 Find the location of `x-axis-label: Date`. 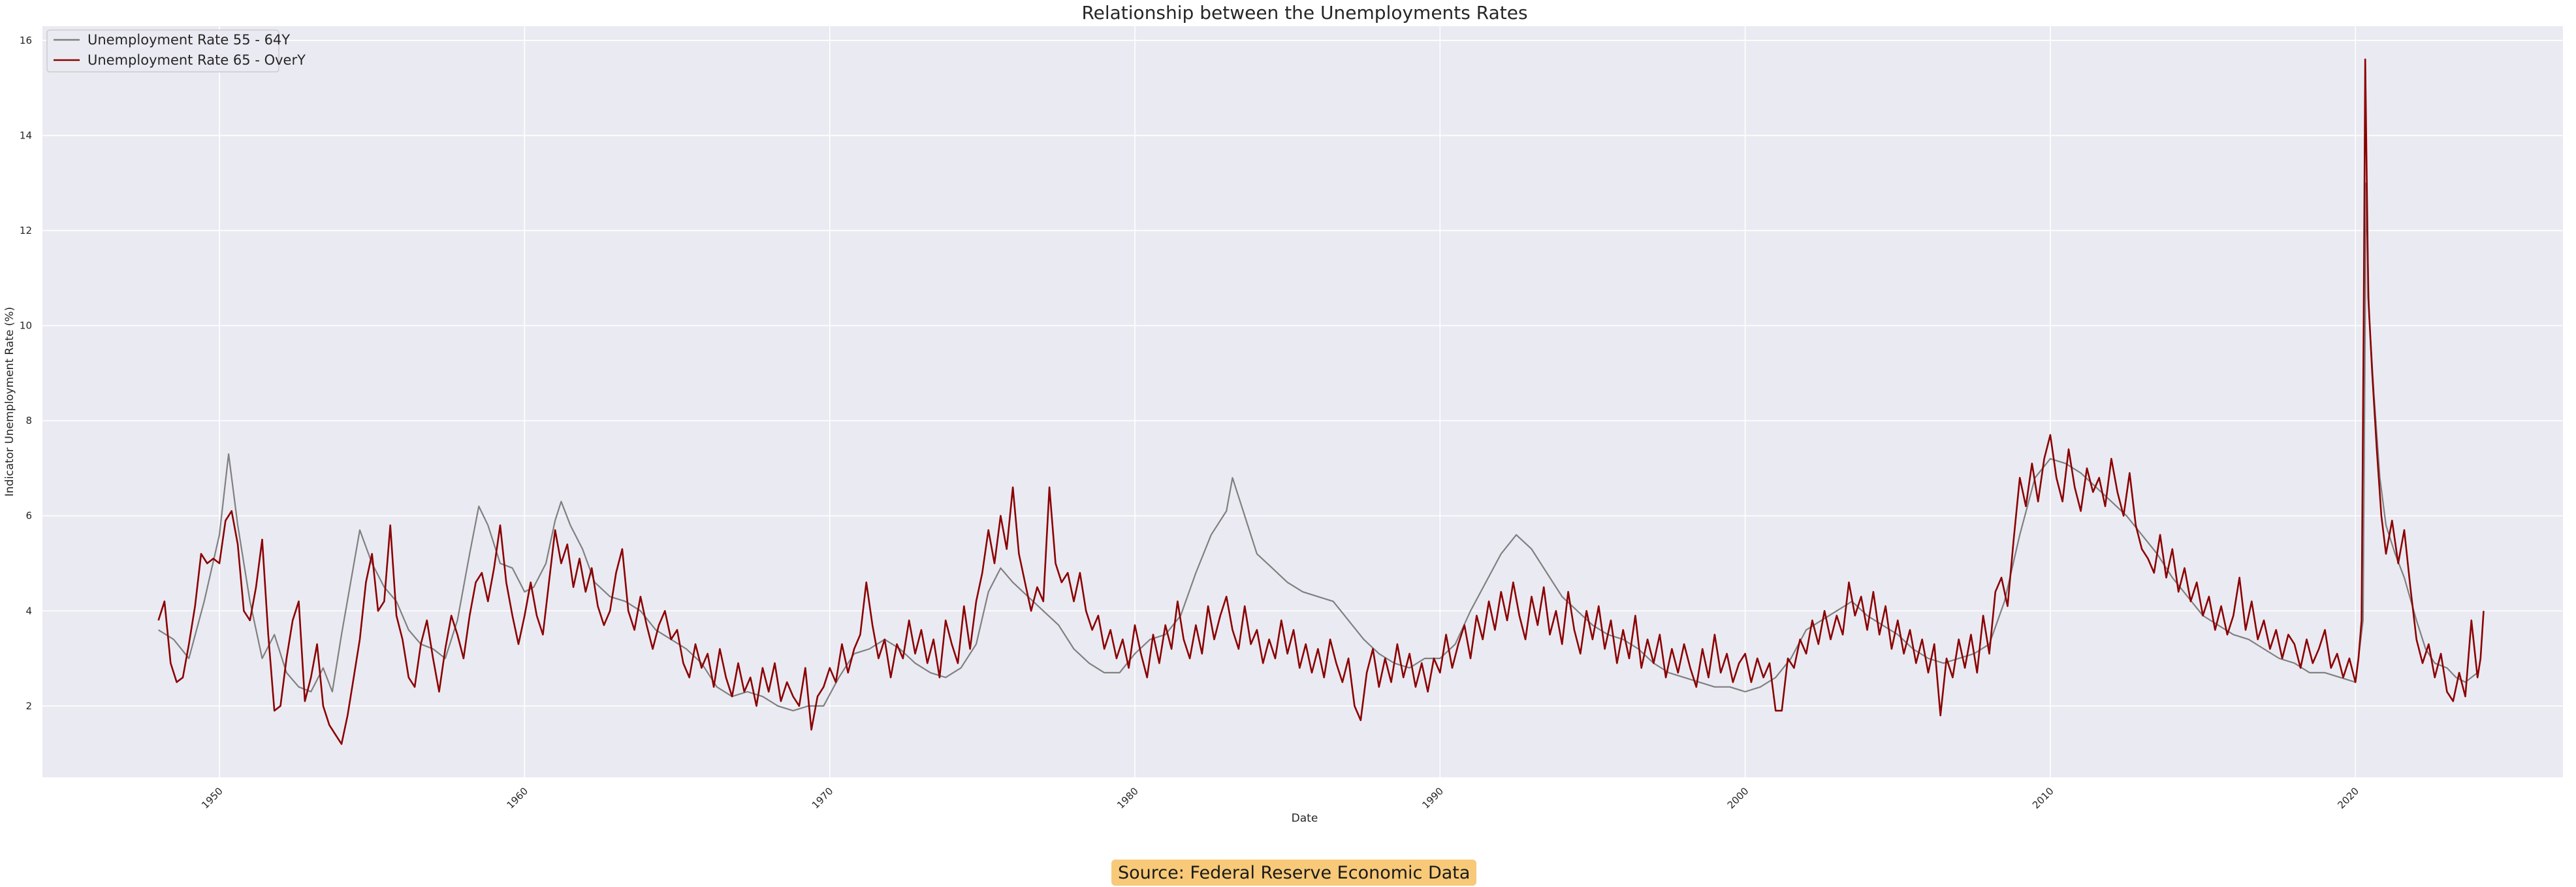

x-axis-label: Date is located at coordinates (1305, 818).